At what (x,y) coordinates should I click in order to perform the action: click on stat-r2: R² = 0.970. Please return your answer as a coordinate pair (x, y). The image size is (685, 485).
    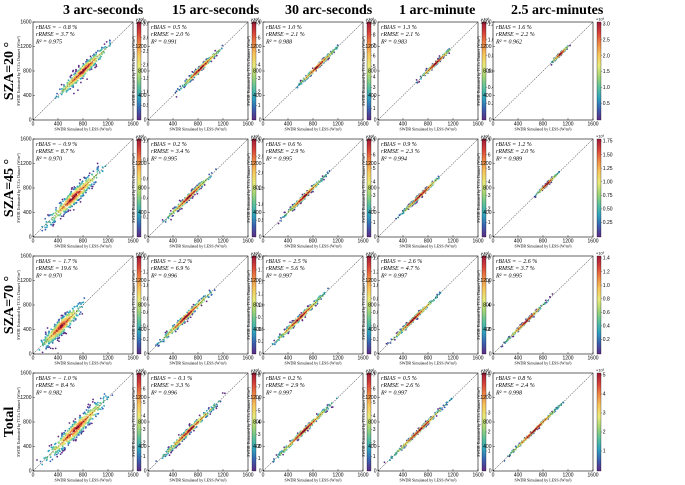
    Looking at the image, I should click on (48, 159).